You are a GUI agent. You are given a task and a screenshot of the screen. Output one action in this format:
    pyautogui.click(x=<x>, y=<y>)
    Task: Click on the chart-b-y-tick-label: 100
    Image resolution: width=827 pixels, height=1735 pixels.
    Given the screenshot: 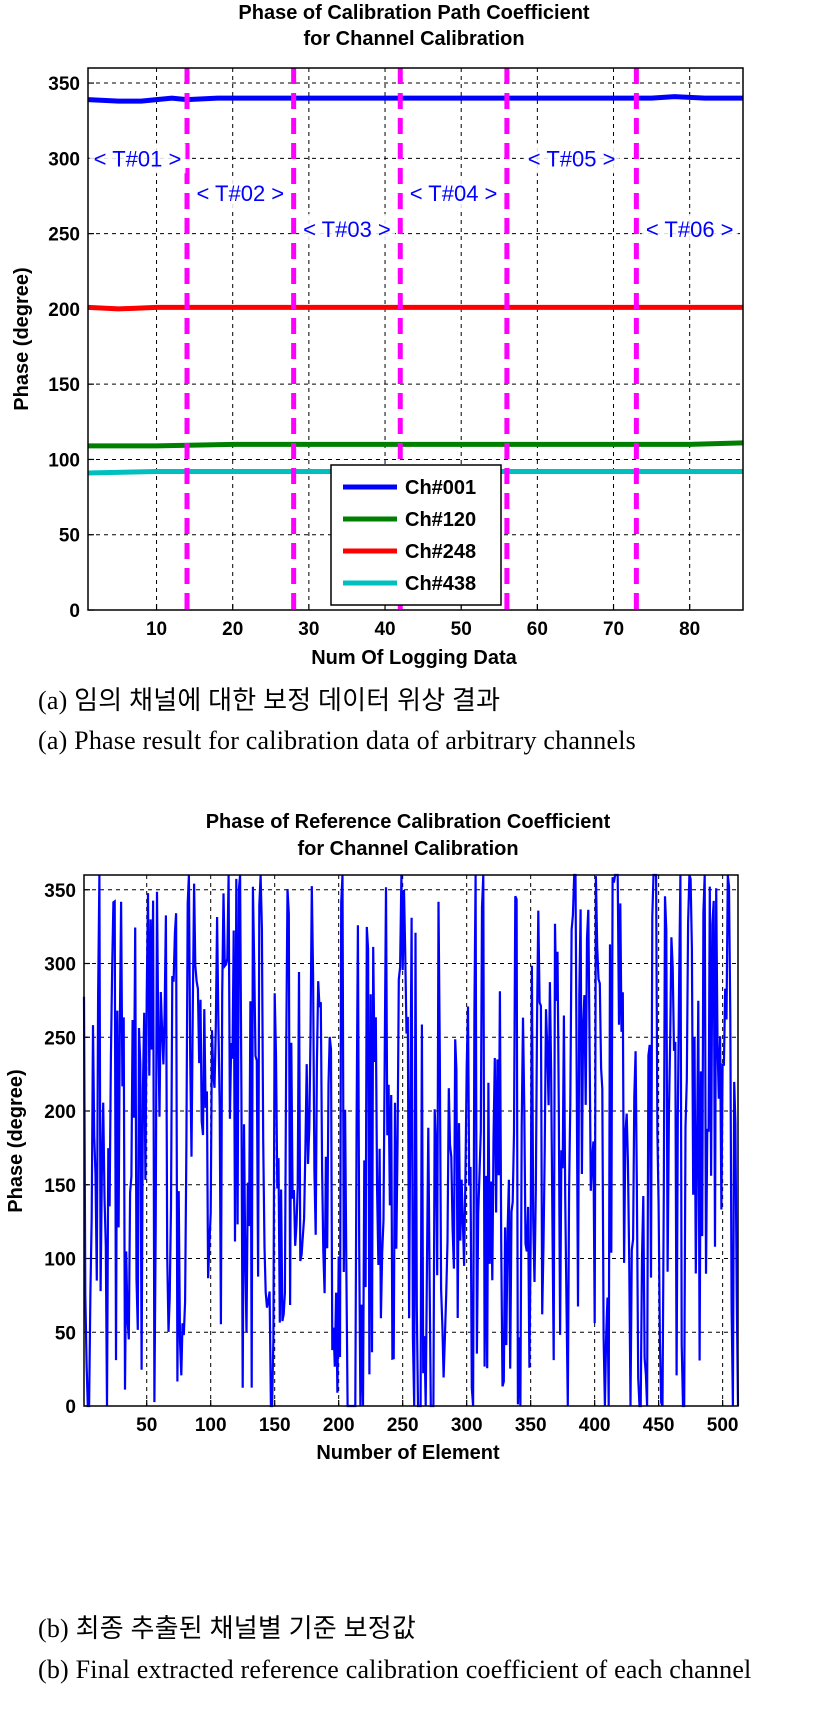 What is the action you would take?
    pyautogui.click(x=60, y=1260)
    